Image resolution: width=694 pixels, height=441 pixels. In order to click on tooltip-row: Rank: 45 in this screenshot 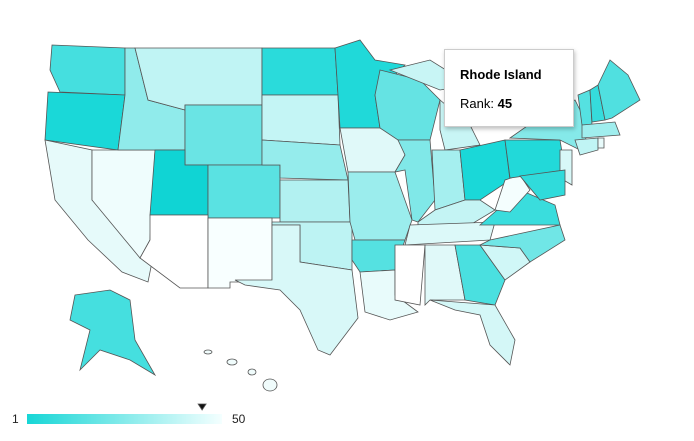, I will do `click(486, 103)`.